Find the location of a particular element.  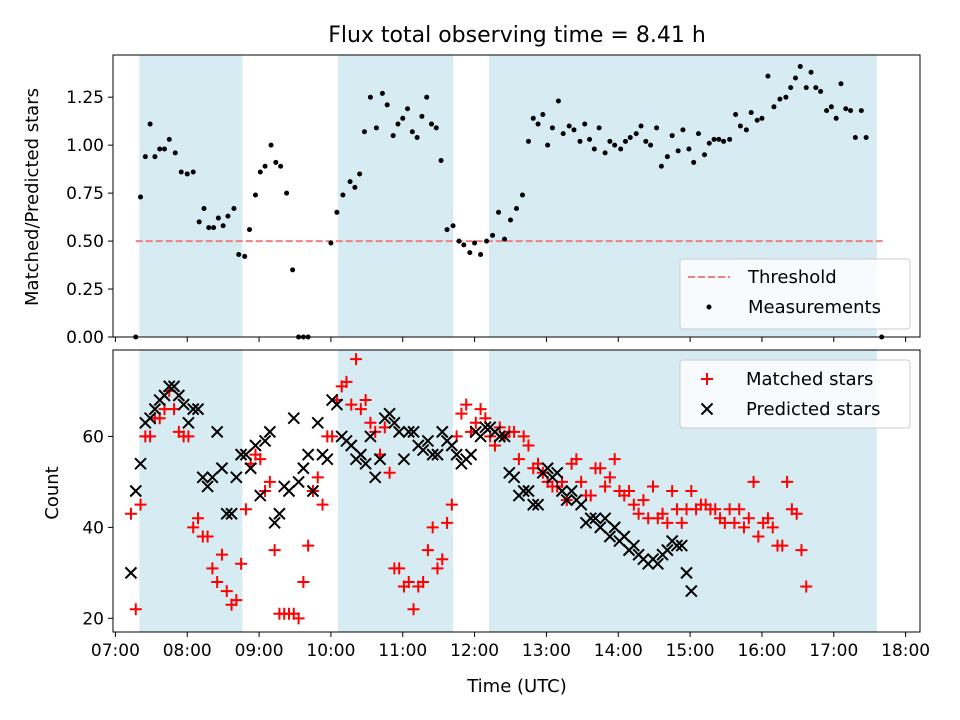

legend-predicted-label: Predicted stars is located at coordinates (813, 409).